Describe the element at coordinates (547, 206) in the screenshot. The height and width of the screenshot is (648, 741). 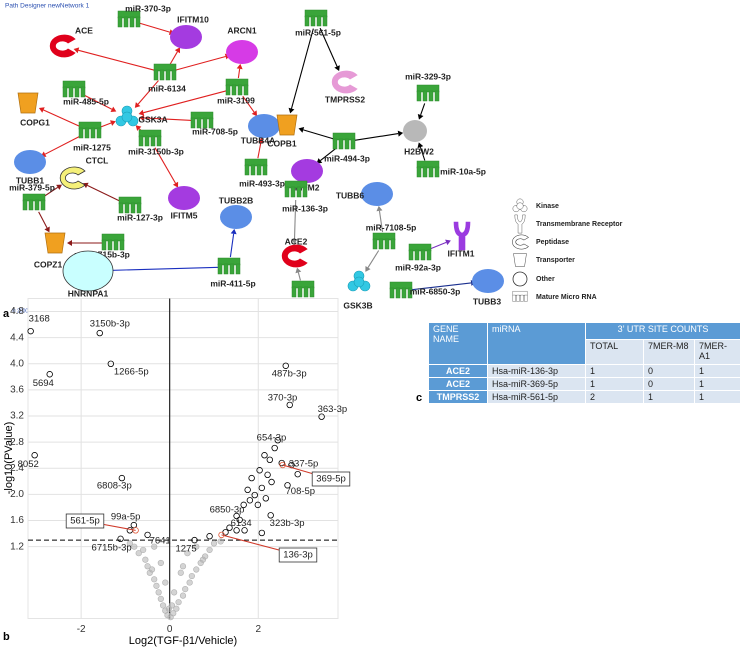
I see `legend-label: Kinase` at that location.